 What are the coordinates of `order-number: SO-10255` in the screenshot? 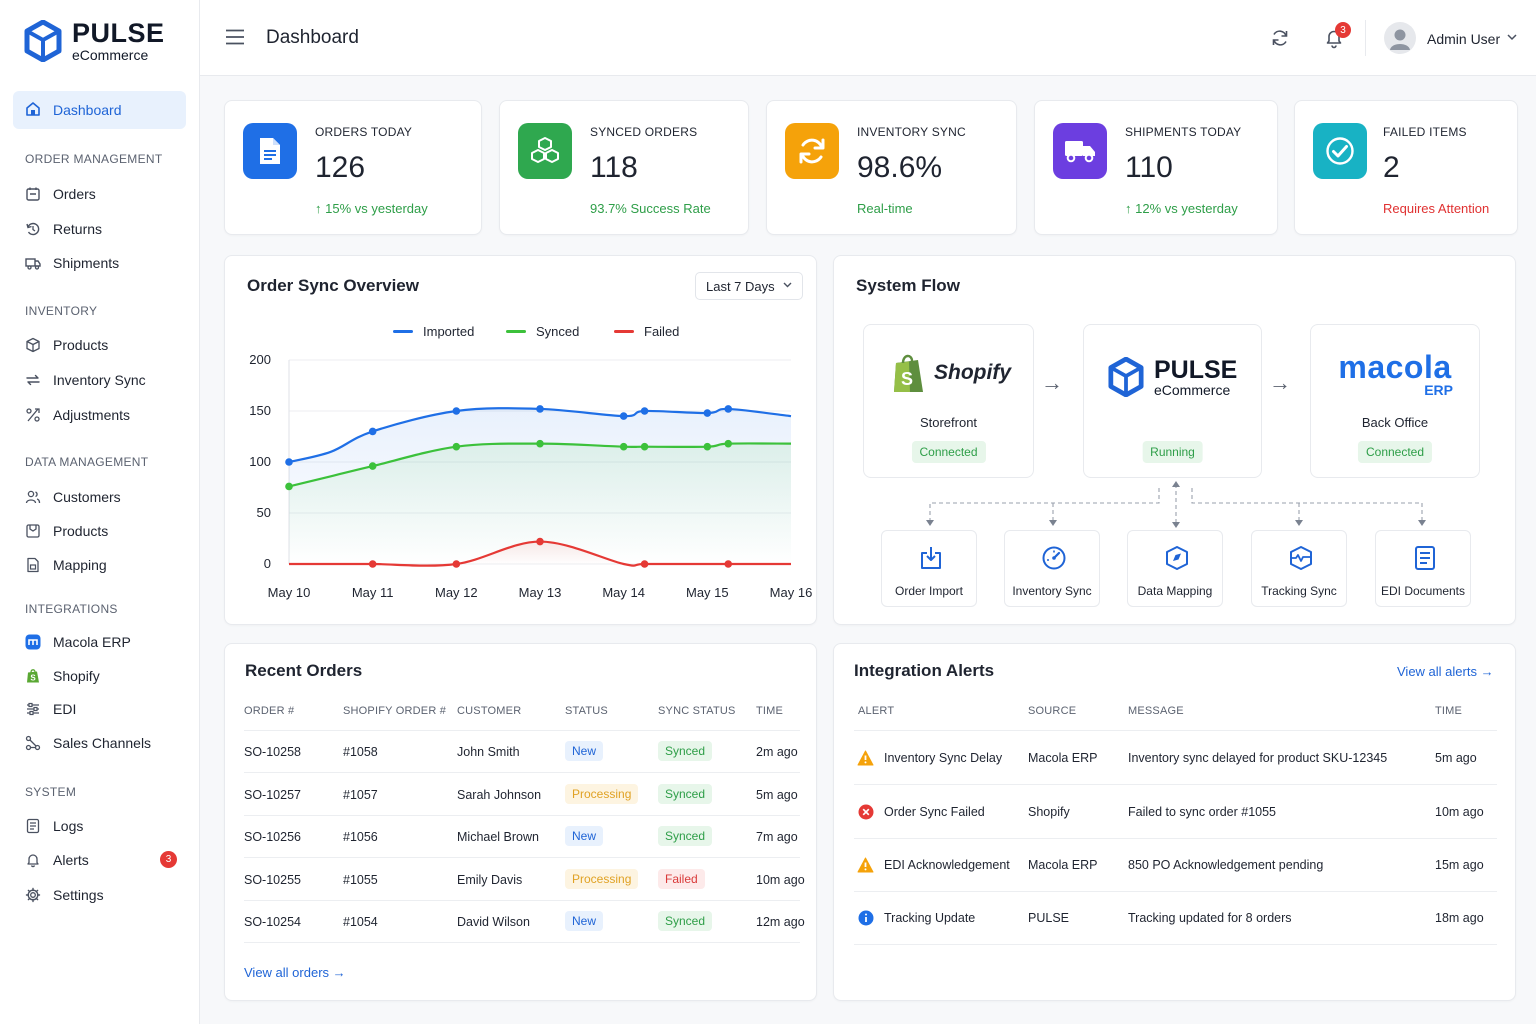 It's located at (272, 880).